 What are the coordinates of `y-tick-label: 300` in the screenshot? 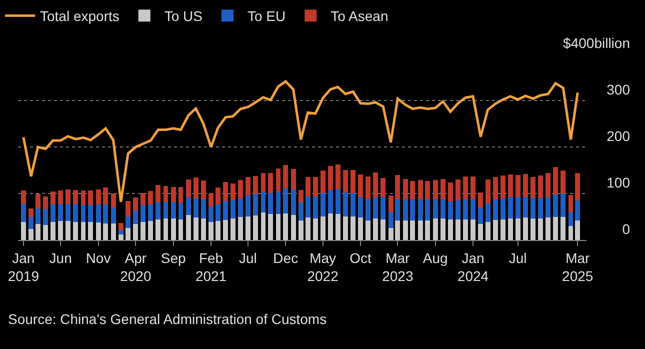 It's located at (618, 89).